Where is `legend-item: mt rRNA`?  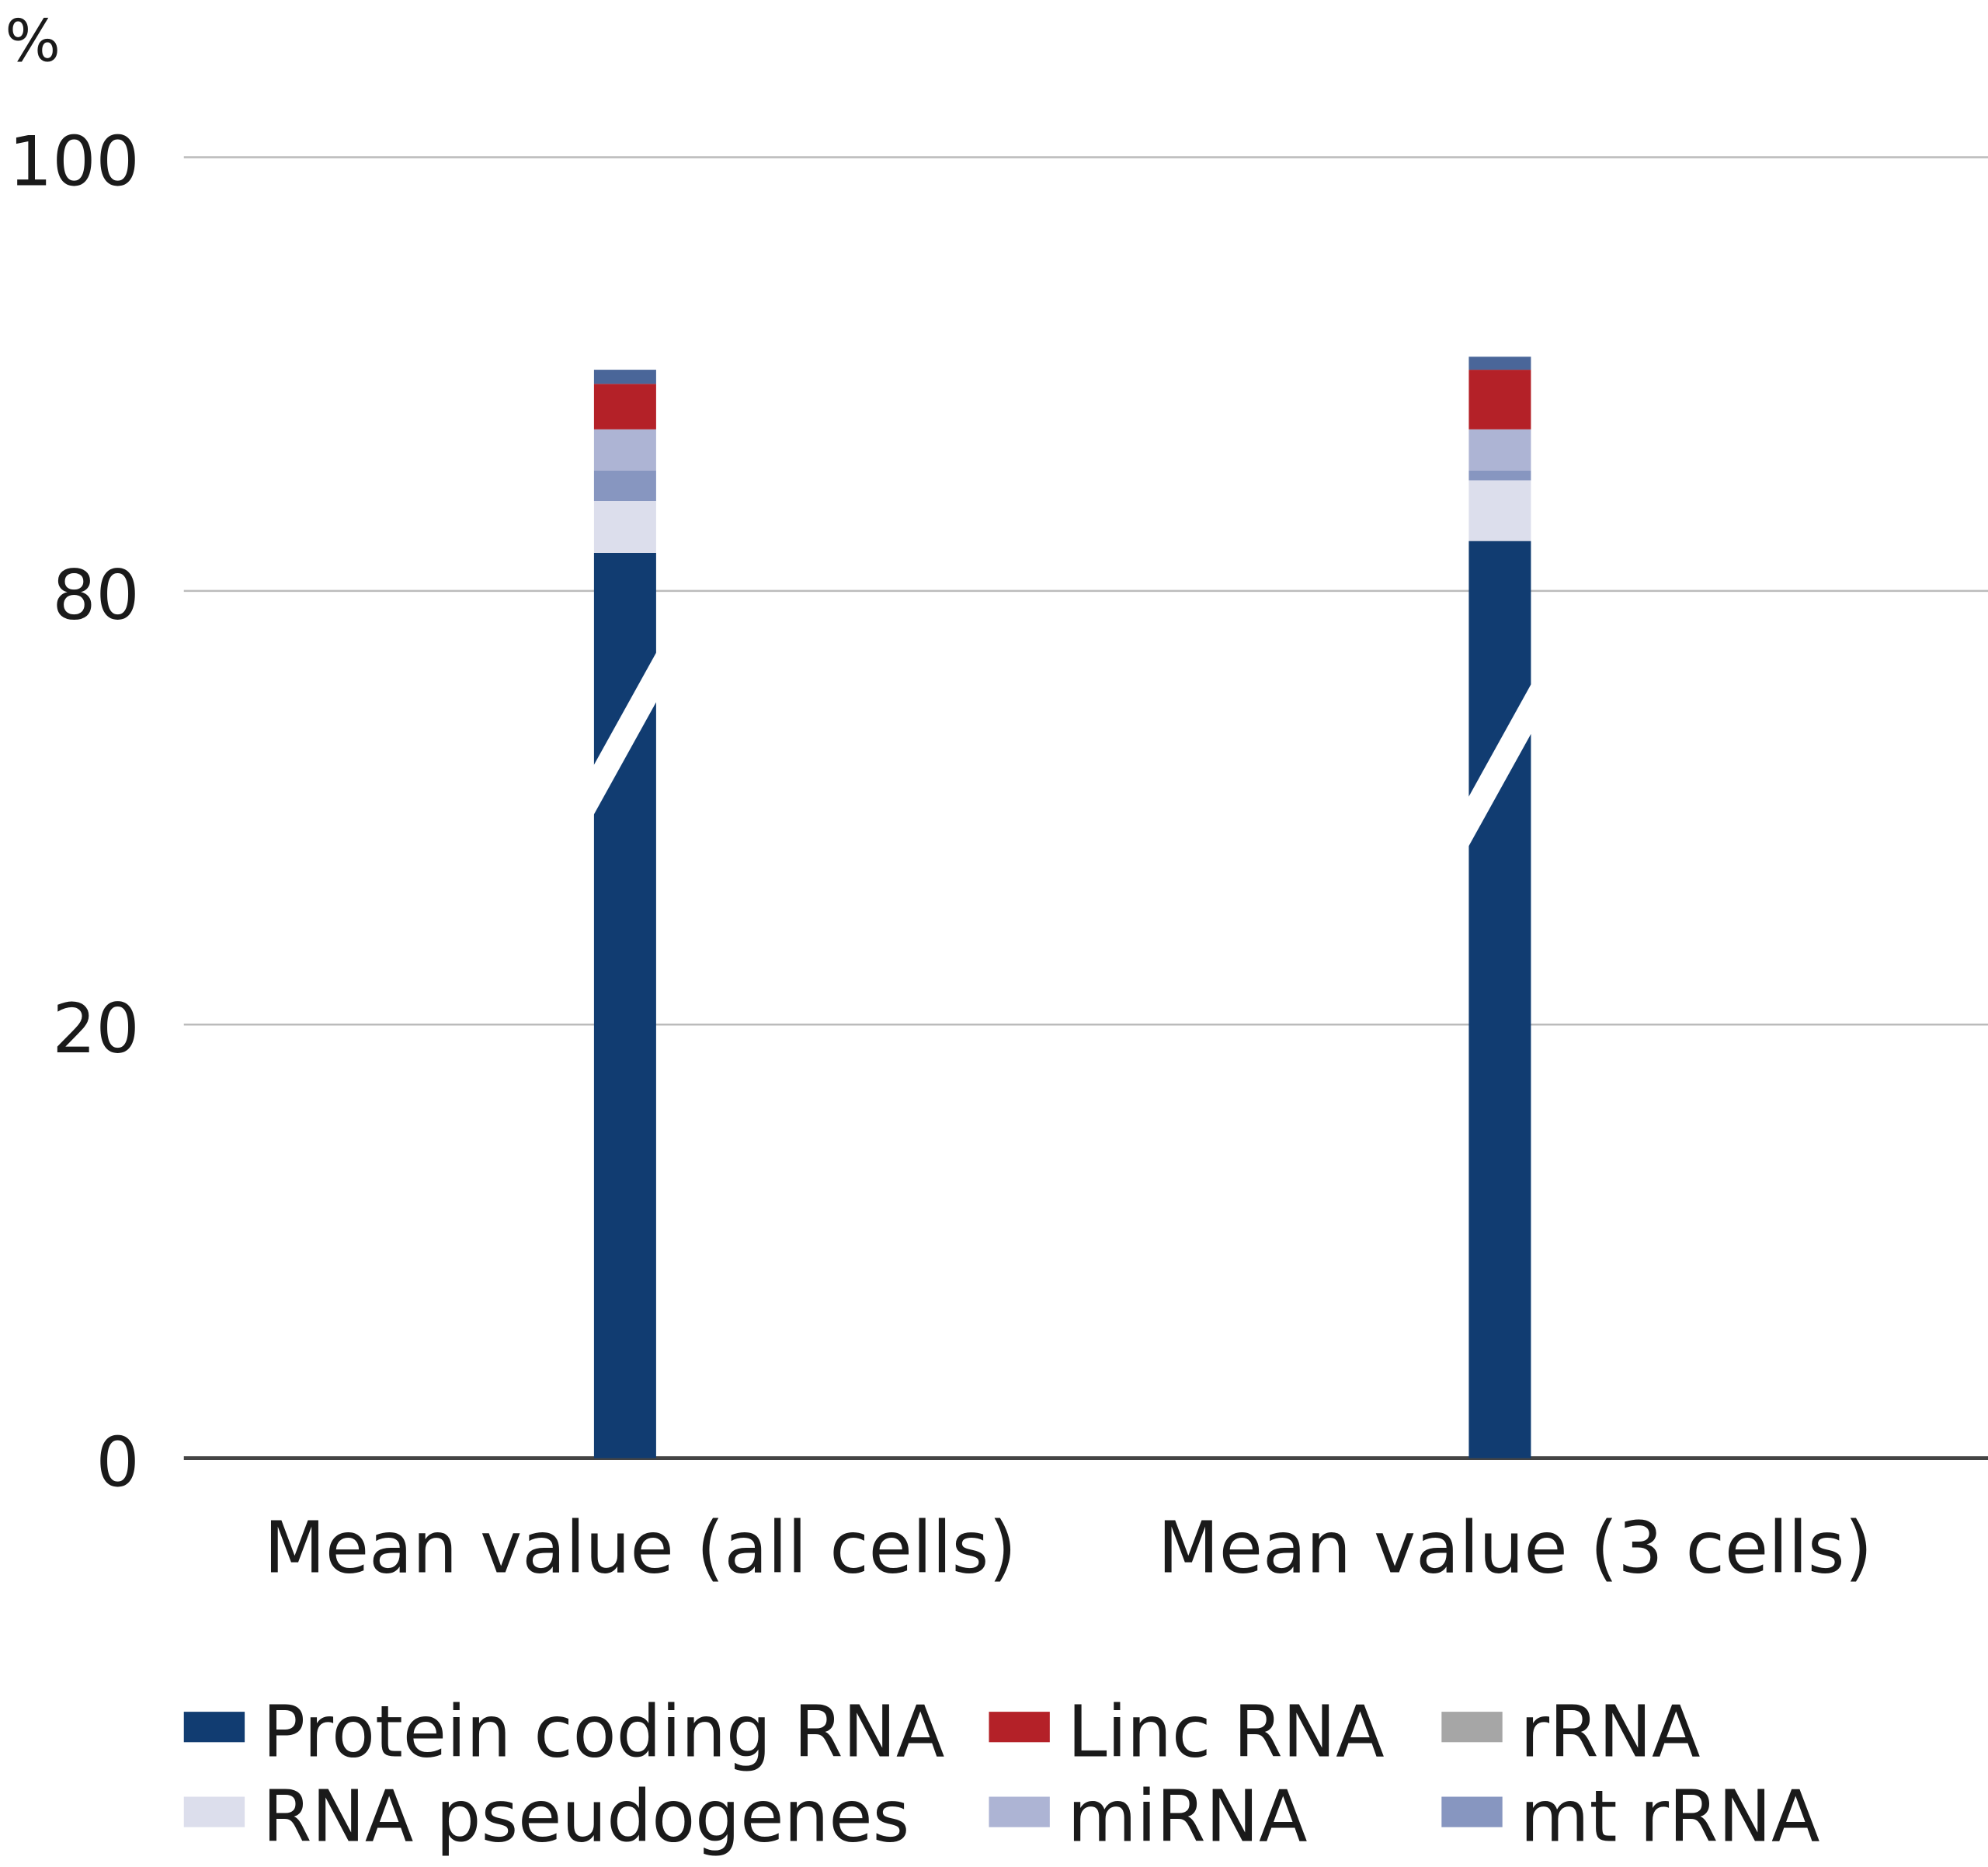
legend-item: mt rRNA is located at coordinates (1630, 1816).